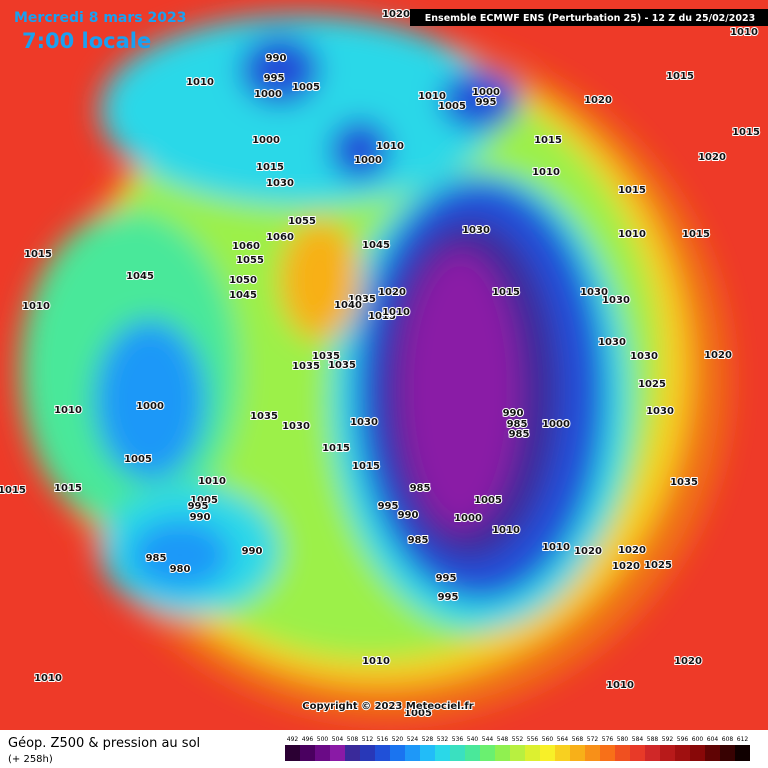 This screenshot has width=768, height=768. I want to click on scale-label: 520, so click(398, 739).